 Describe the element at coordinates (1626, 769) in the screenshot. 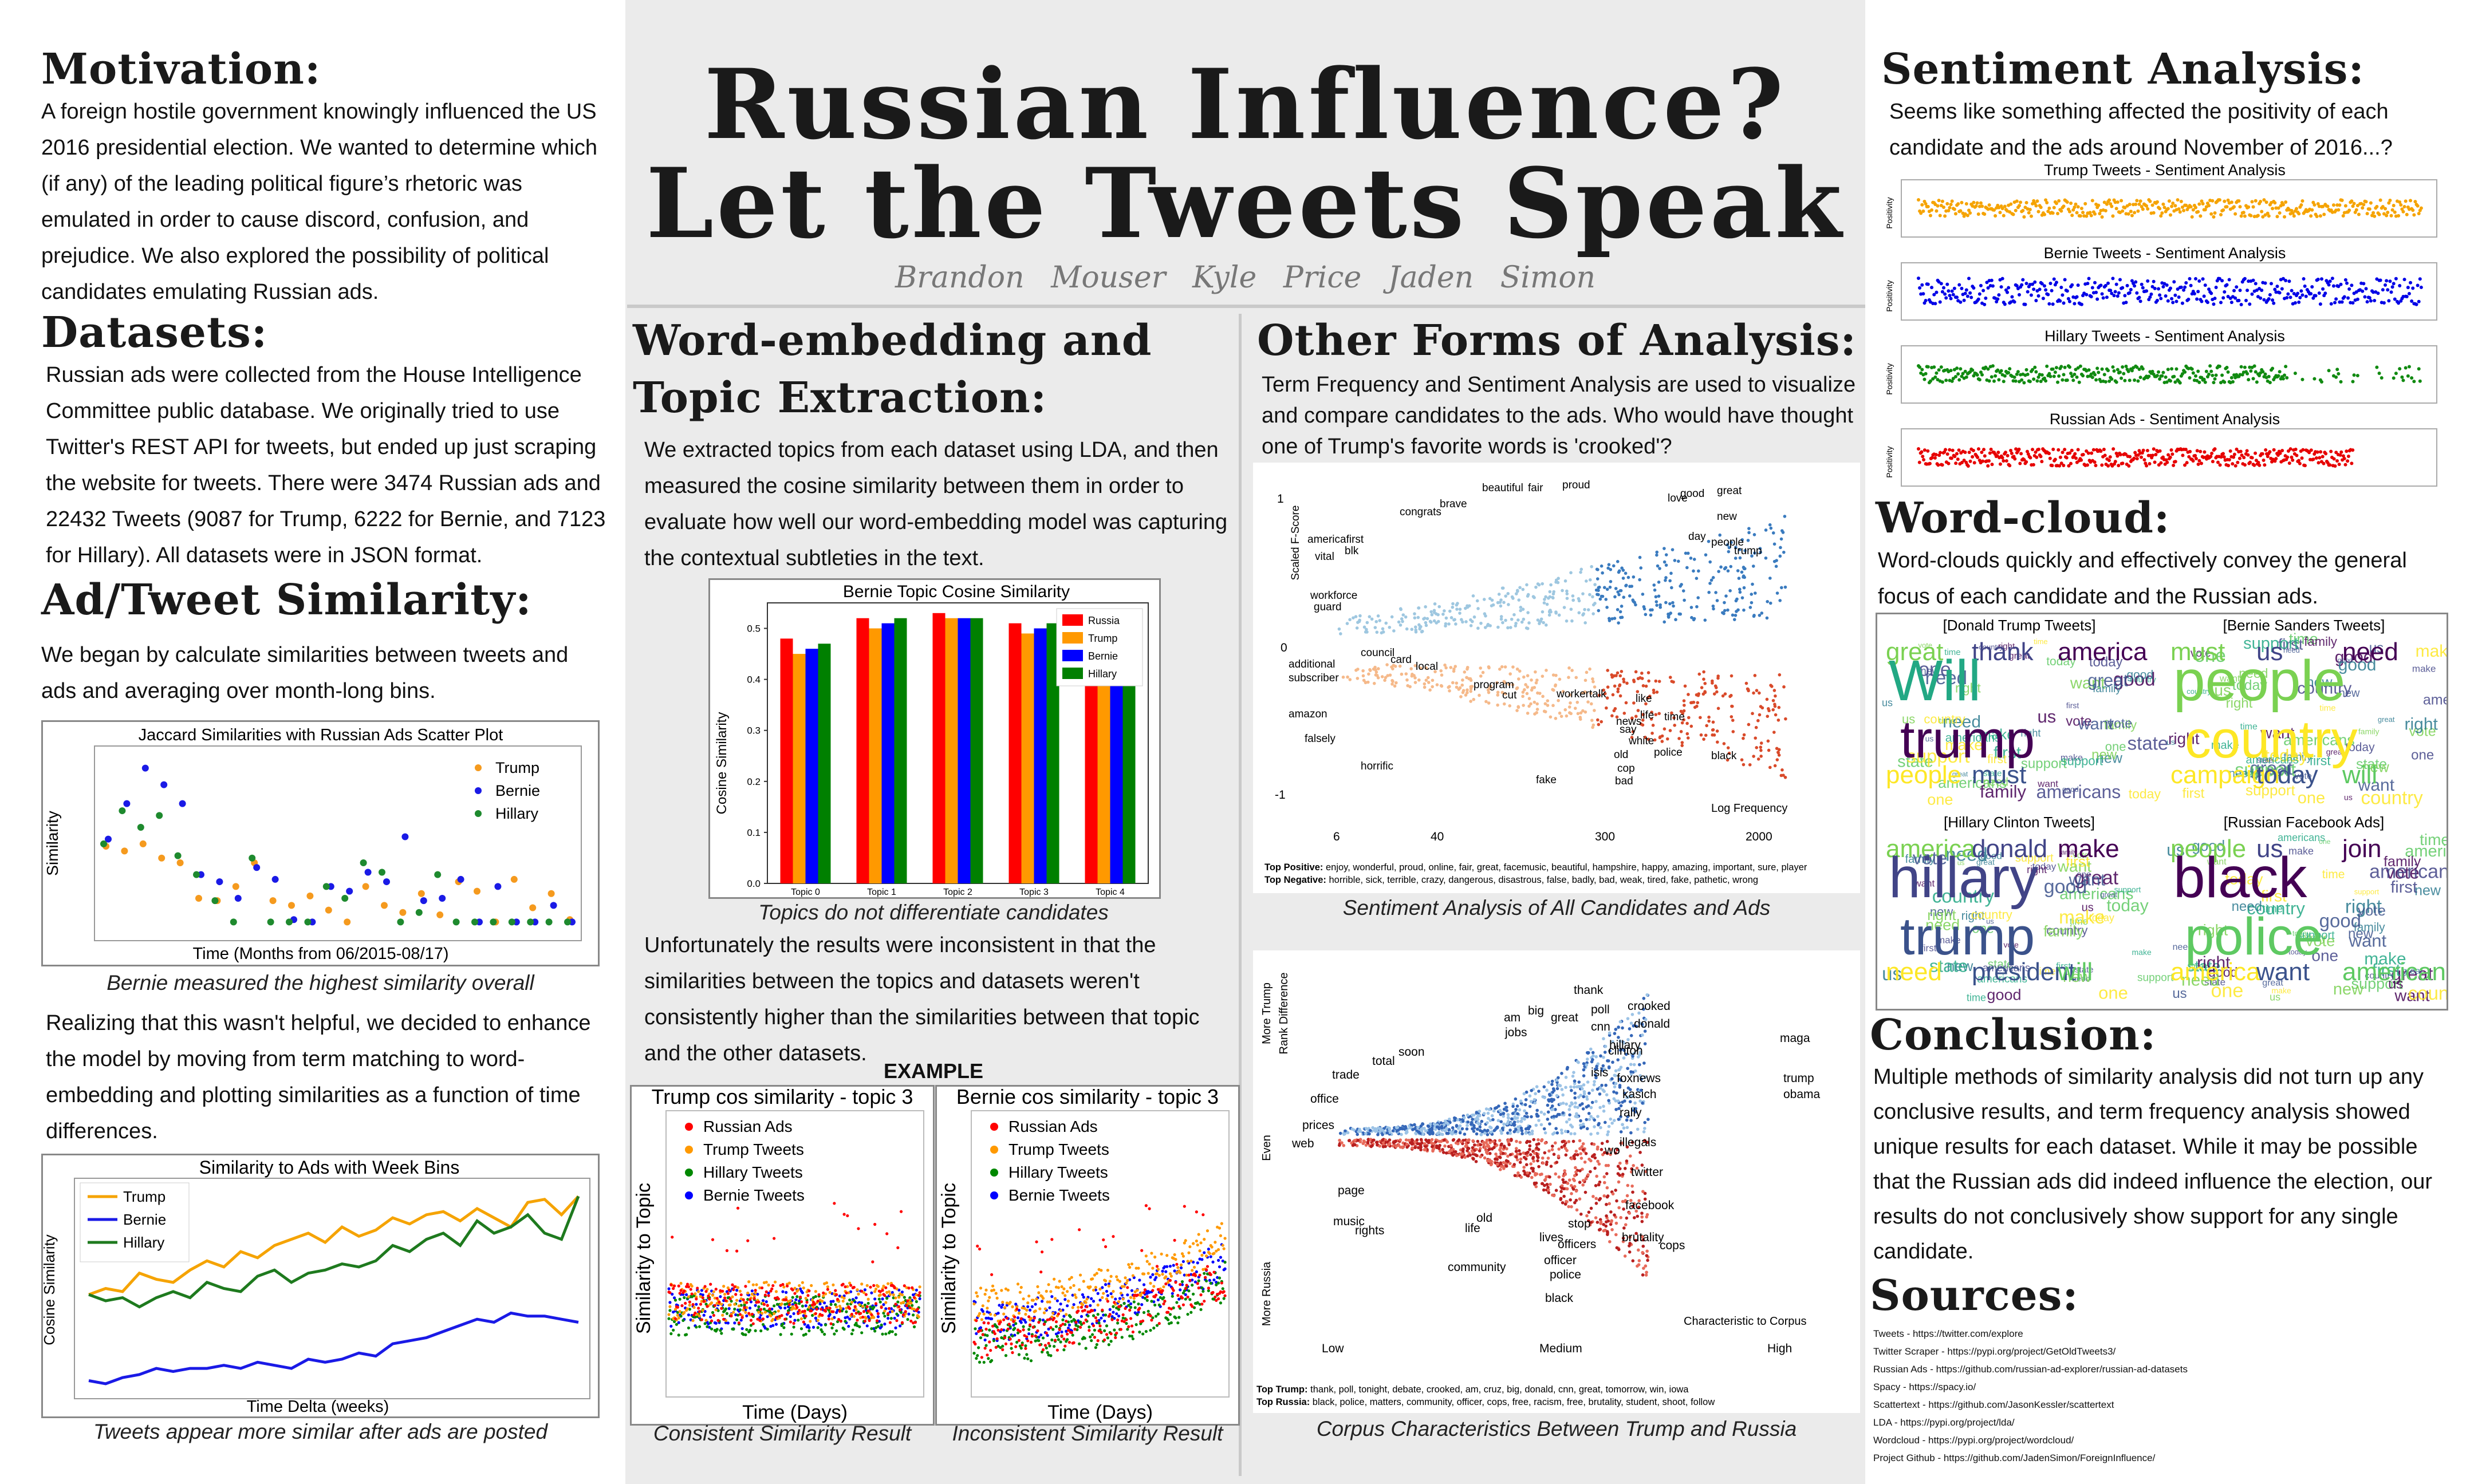

I see `sent-word-label: cop` at that location.